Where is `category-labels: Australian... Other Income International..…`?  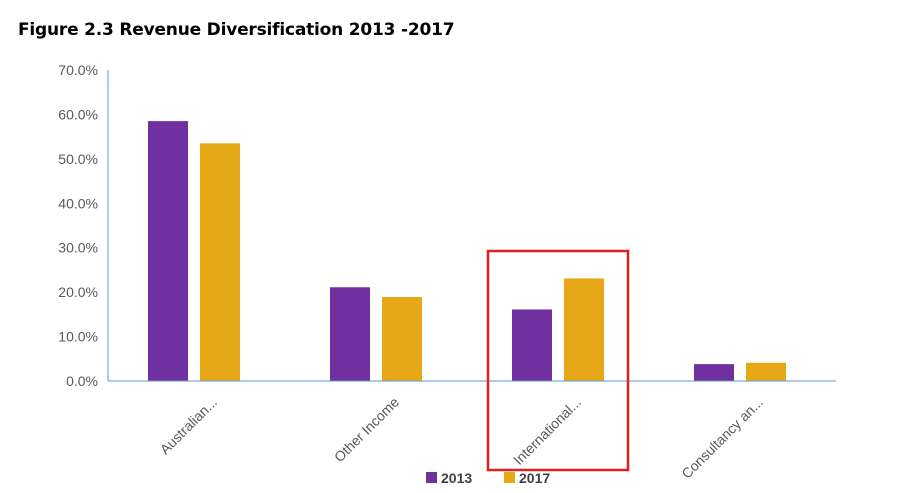
category-labels: Australian... Other Income International..… is located at coordinates (462, 438).